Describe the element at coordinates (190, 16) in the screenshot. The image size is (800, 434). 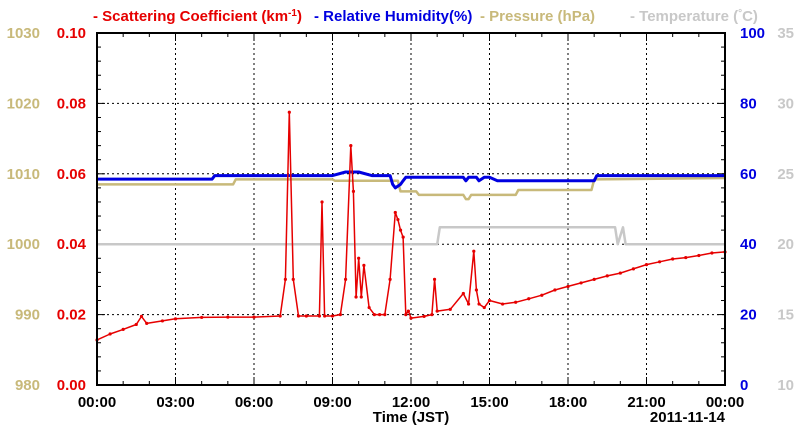
I see `legend-item-text: - Scattering Coefficient (km` at that location.